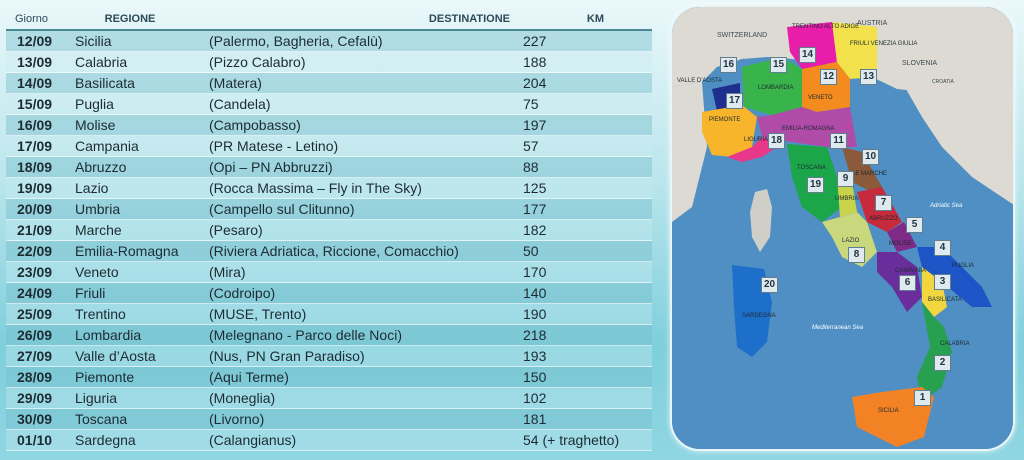  I want to click on cell-region: Veneto, so click(97, 272).